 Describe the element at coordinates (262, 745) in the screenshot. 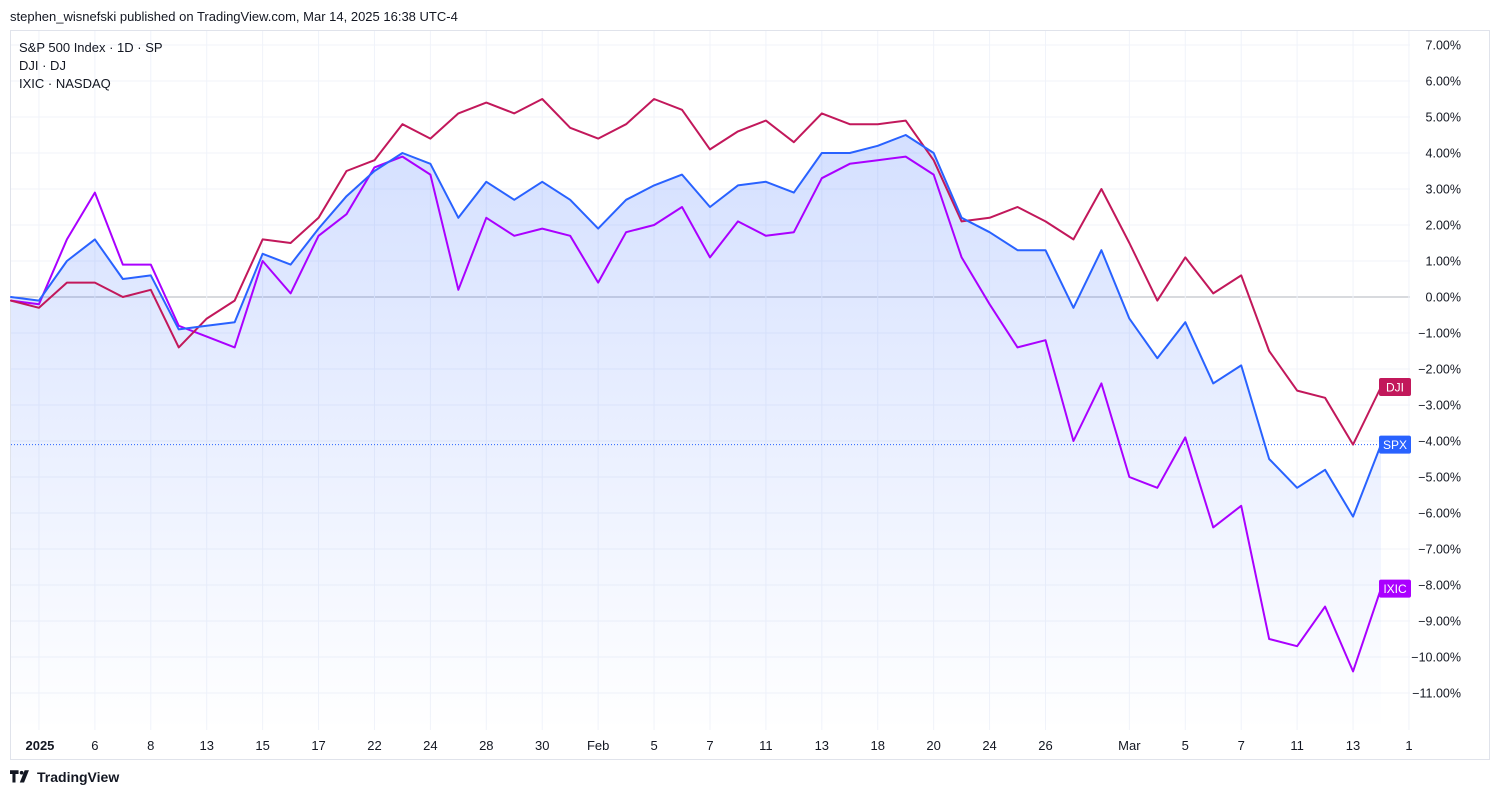

I see `x-tick-label: 15` at that location.